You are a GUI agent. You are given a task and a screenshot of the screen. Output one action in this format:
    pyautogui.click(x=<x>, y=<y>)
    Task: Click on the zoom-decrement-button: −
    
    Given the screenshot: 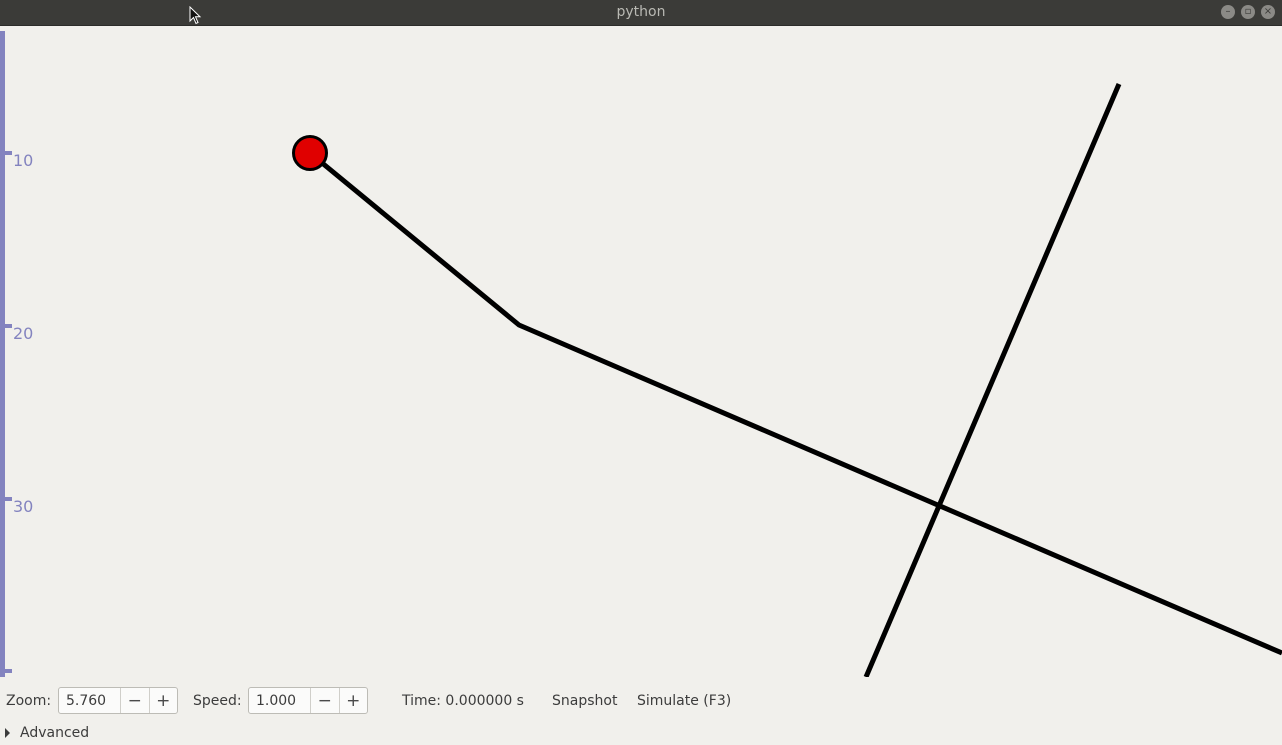 What is the action you would take?
    pyautogui.click(x=134, y=700)
    